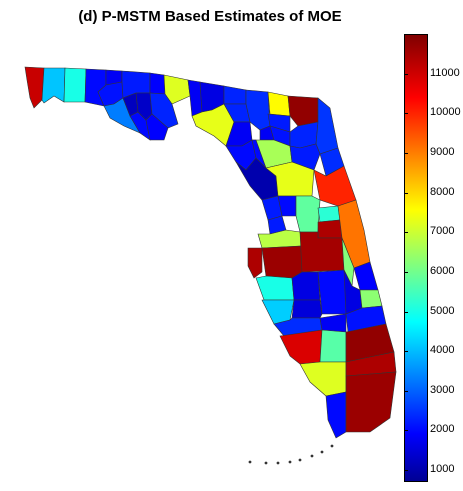 Image resolution: width=463 pixels, height=491 pixels. What do you see at coordinates (308, 214) in the screenshot?
I see `county-lake` at bounding box center [308, 214].